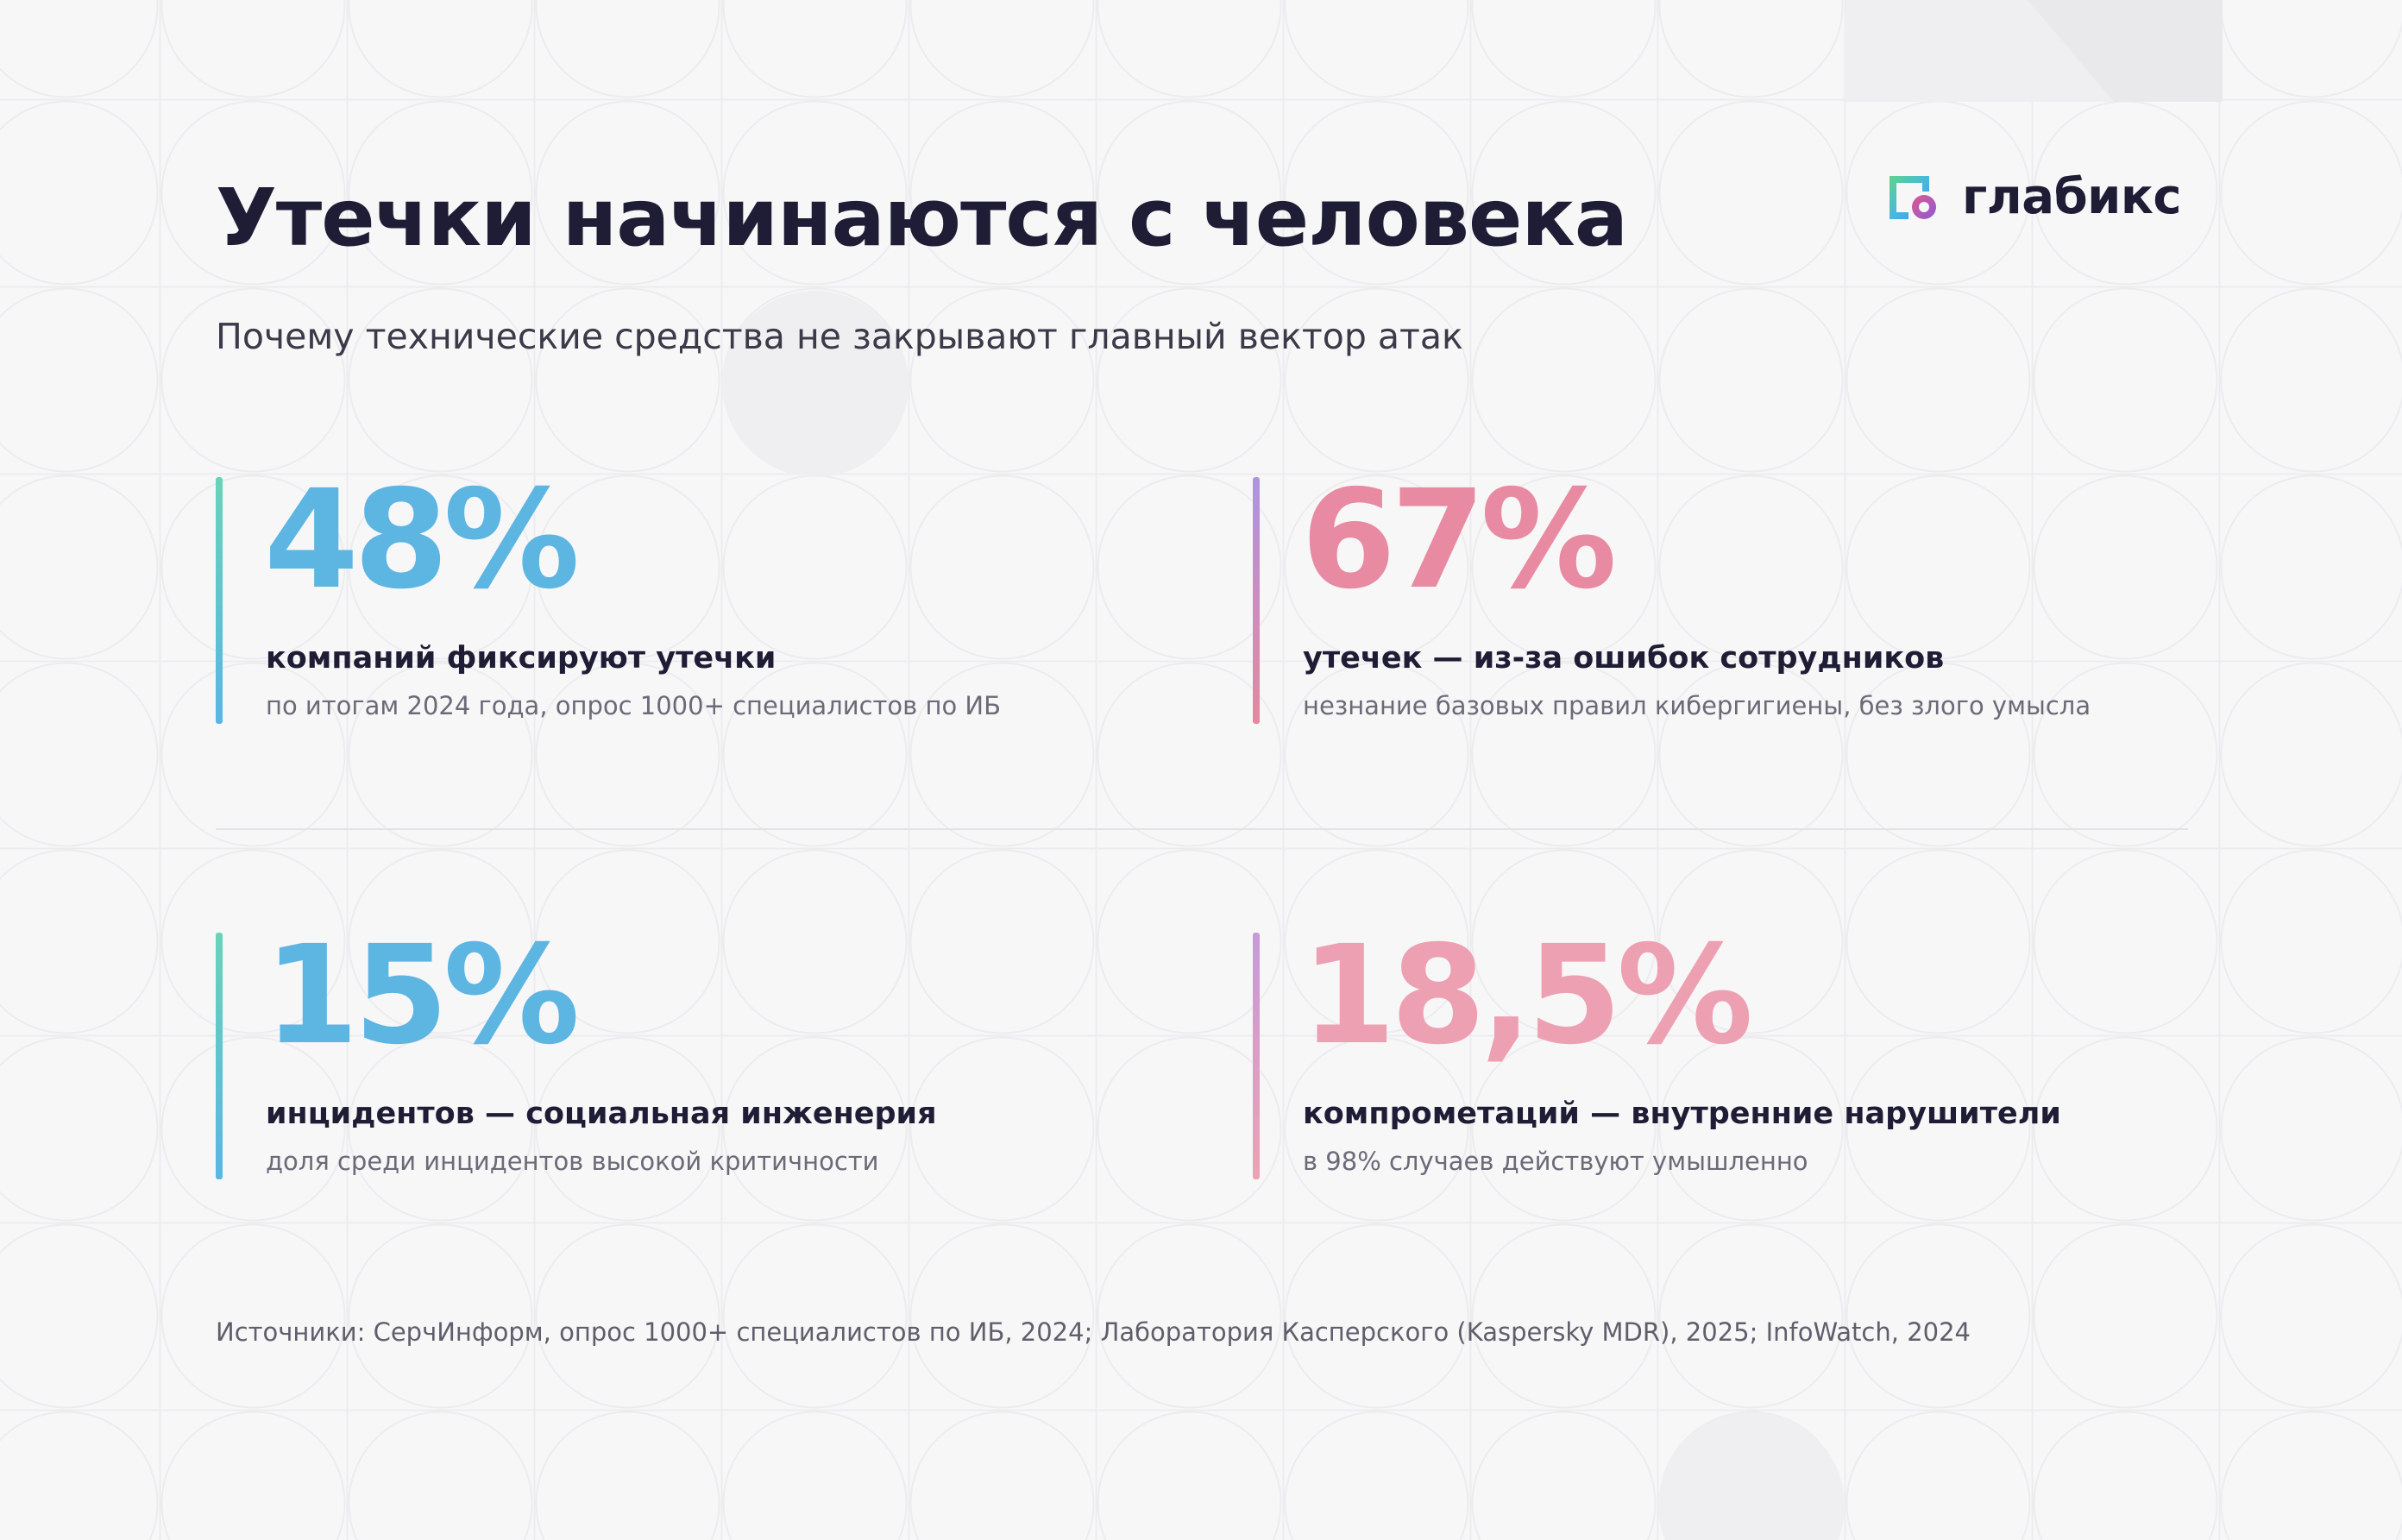 Image resolution: width=2402 pixels, height=1540 pixels. What do you see at coordinates (422, 540) in the screenshot?
I see `stat-value: 48%` at bounding box center [422, 540].